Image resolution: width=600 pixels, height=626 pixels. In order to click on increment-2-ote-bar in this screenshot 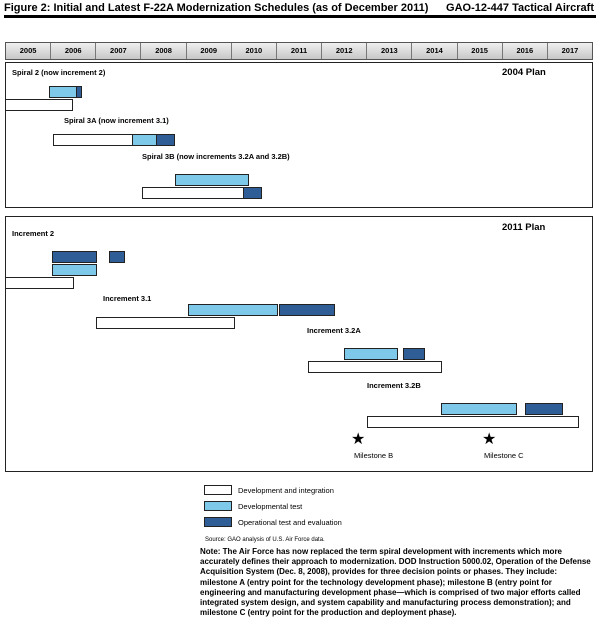, I will do `click(74, 257)`.